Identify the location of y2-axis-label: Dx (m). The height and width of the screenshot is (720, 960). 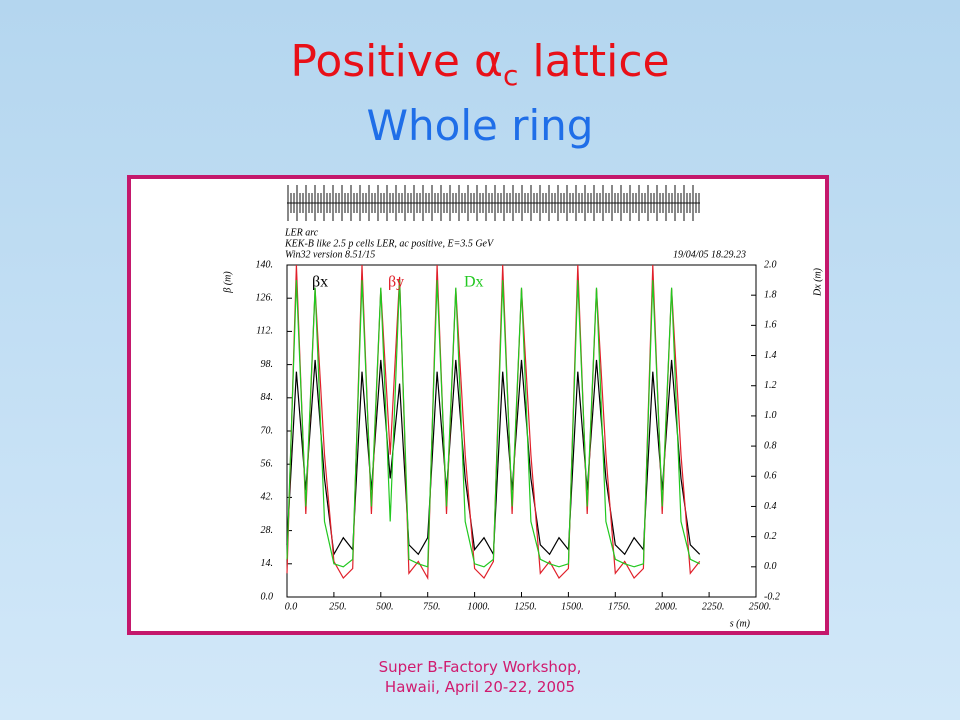
(817, 282).